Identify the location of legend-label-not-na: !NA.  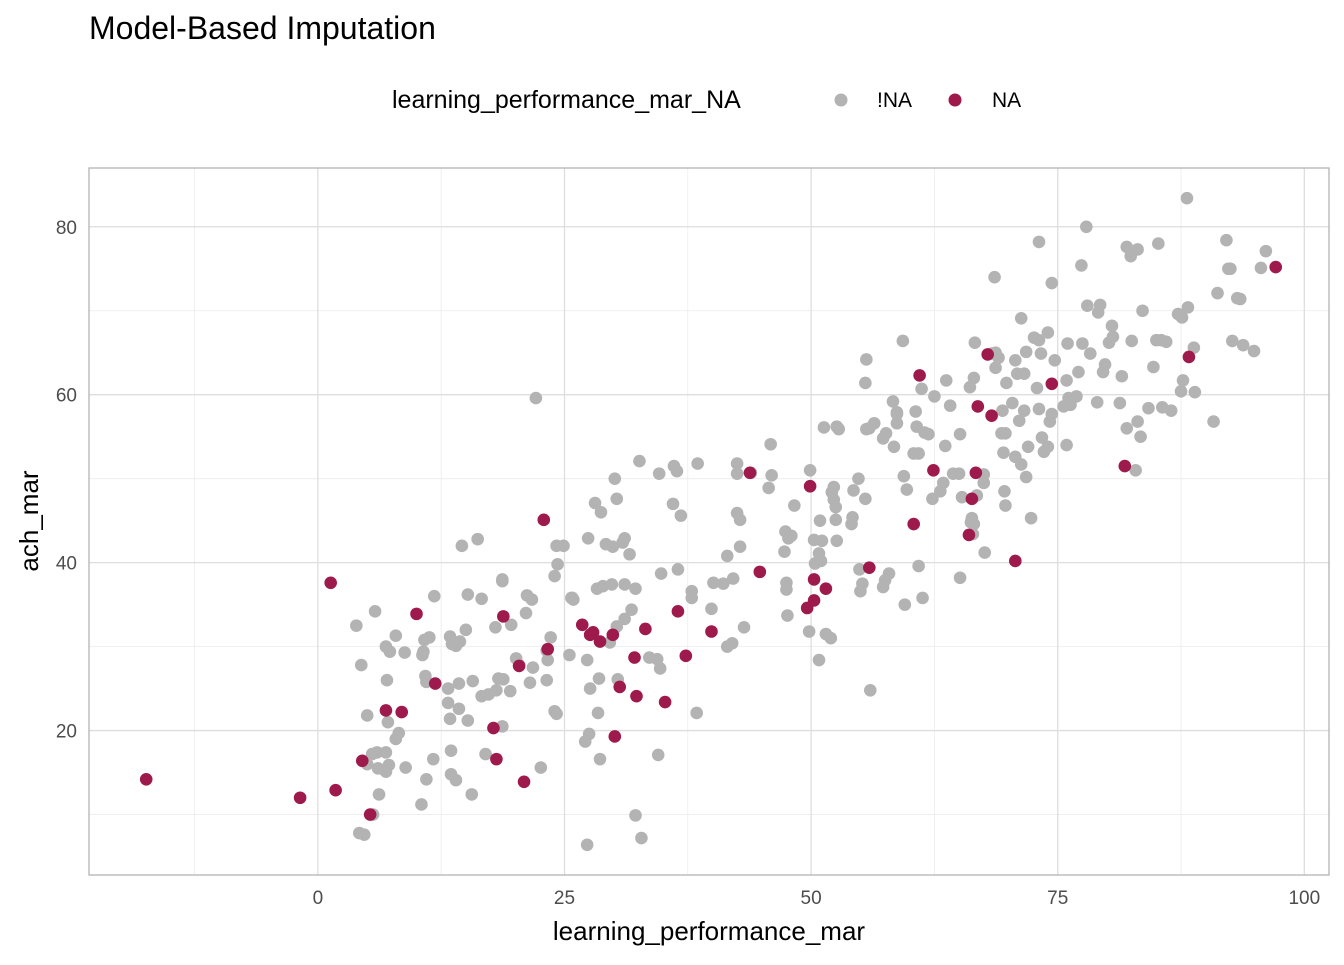
(894, 100).